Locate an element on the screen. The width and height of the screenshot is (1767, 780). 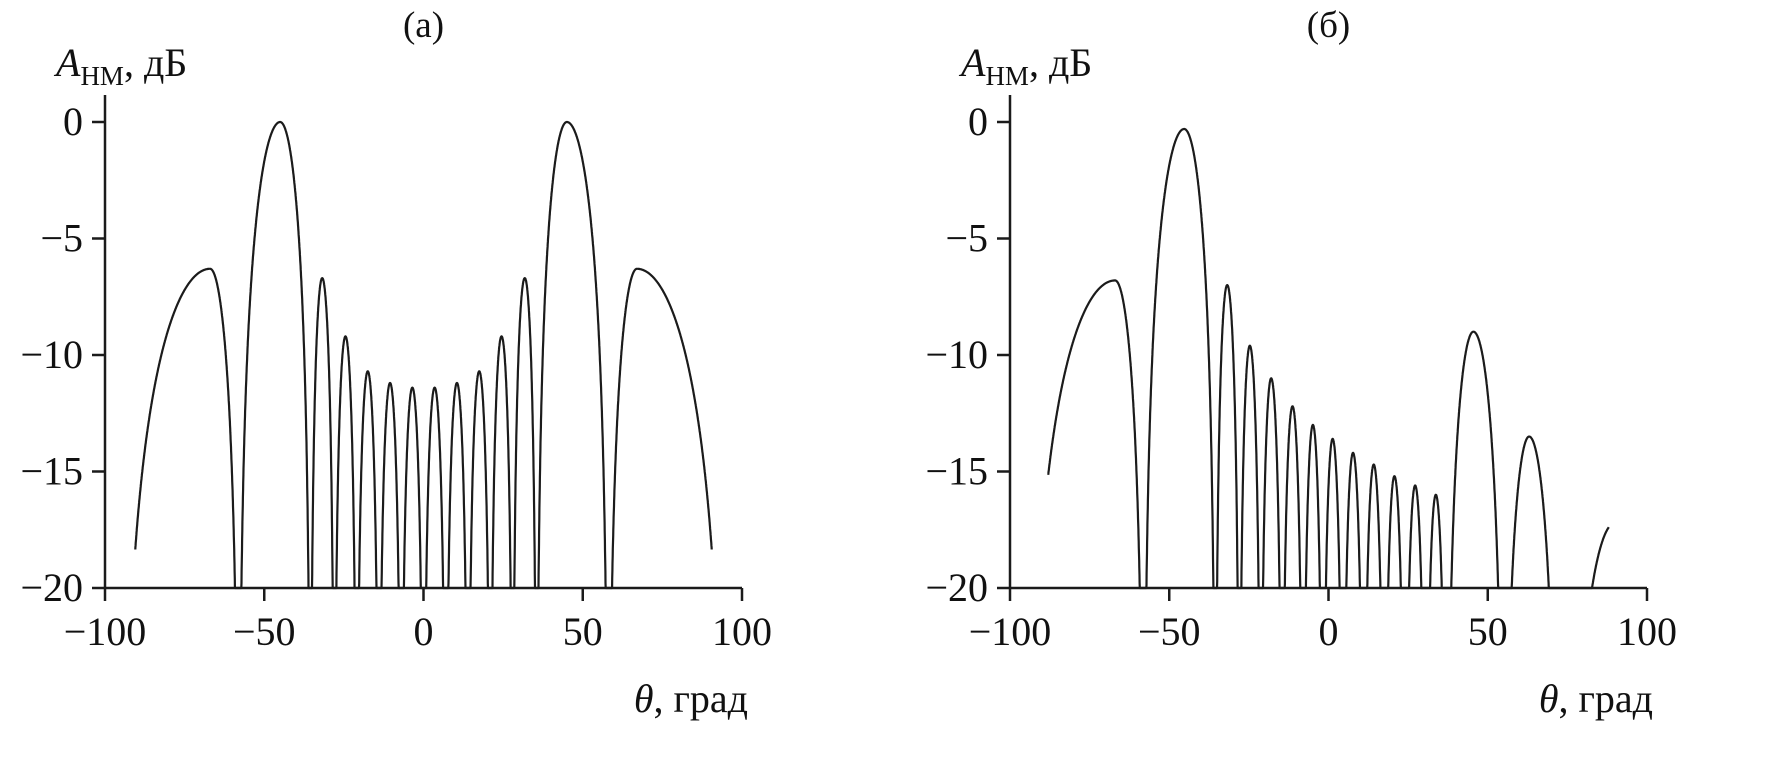
panel-a-title: (а) is located at coordinates (423, 25).